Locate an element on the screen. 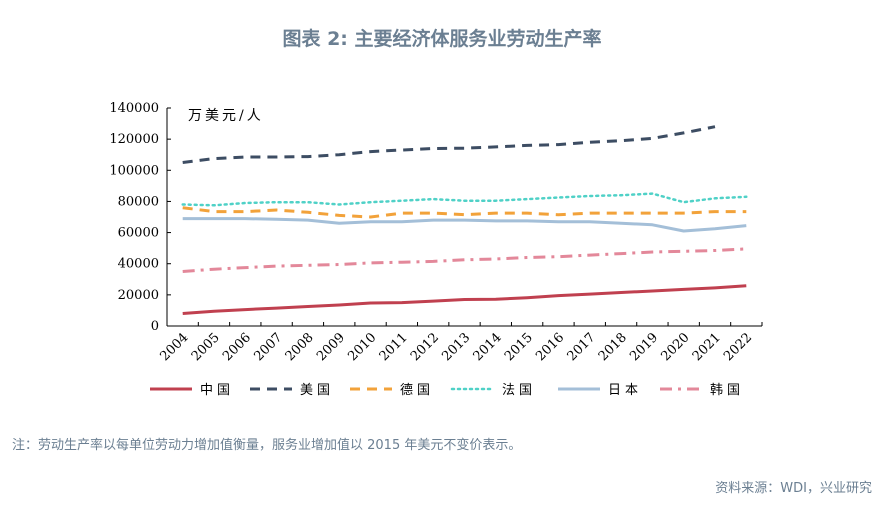 Image resolution: width=884 pixels, height=505 pixels. x-tick-label: 2022 is located at coordinates (738, 347).